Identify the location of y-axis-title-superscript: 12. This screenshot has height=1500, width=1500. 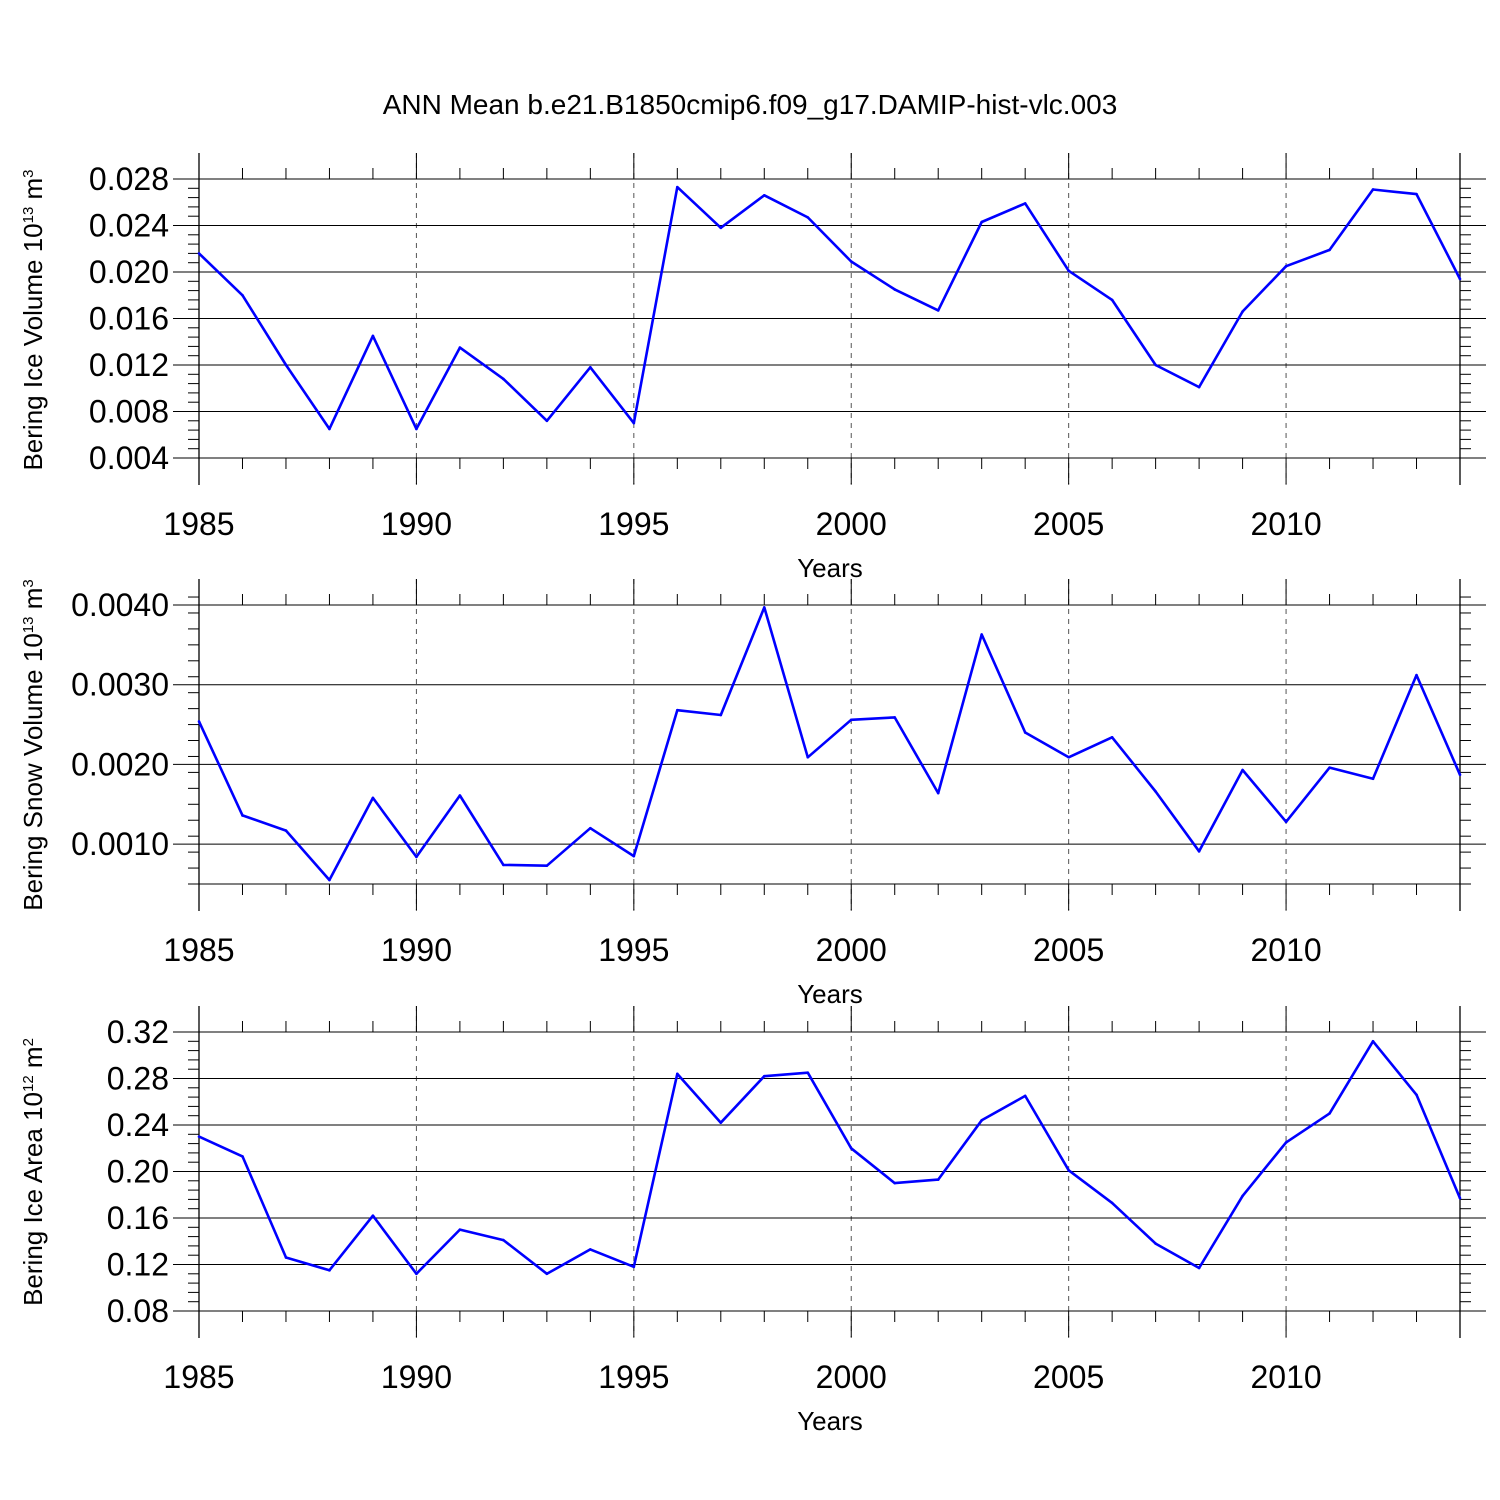
(28, 1083).